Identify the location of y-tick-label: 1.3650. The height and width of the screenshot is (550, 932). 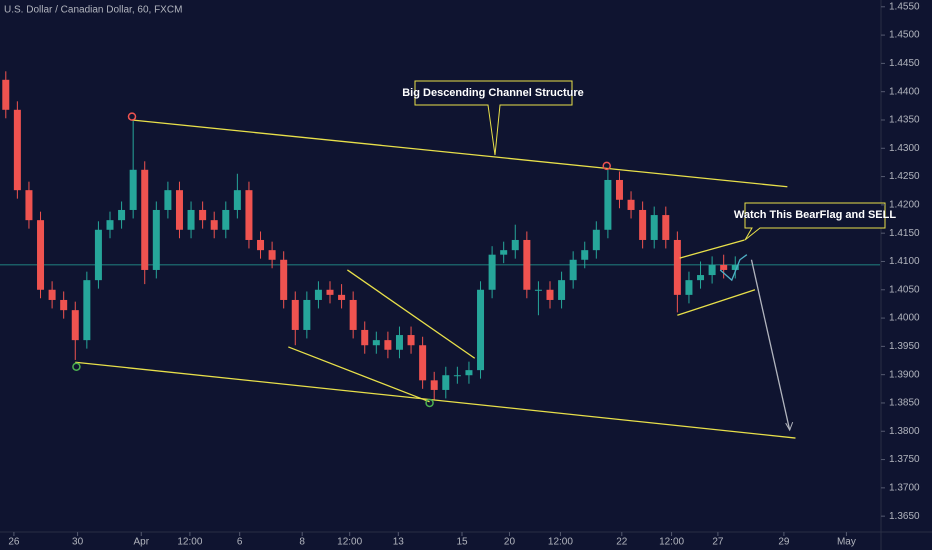
(904, 516).